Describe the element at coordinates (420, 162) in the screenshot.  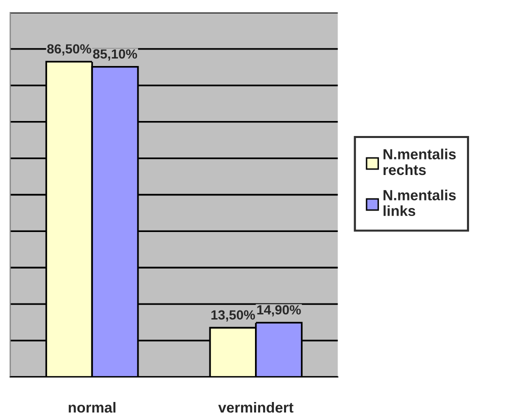
I see `legend-label: N.mentalis rechts` at that location.